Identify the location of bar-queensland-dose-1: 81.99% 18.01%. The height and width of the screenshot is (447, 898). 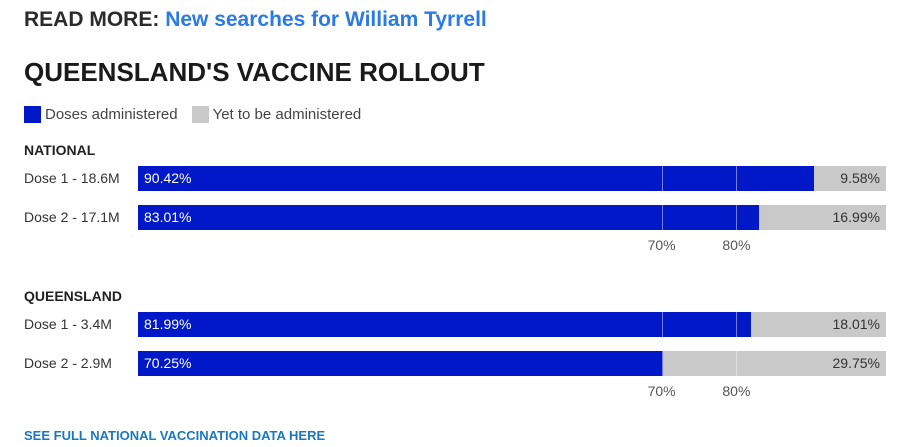
(512, 324).